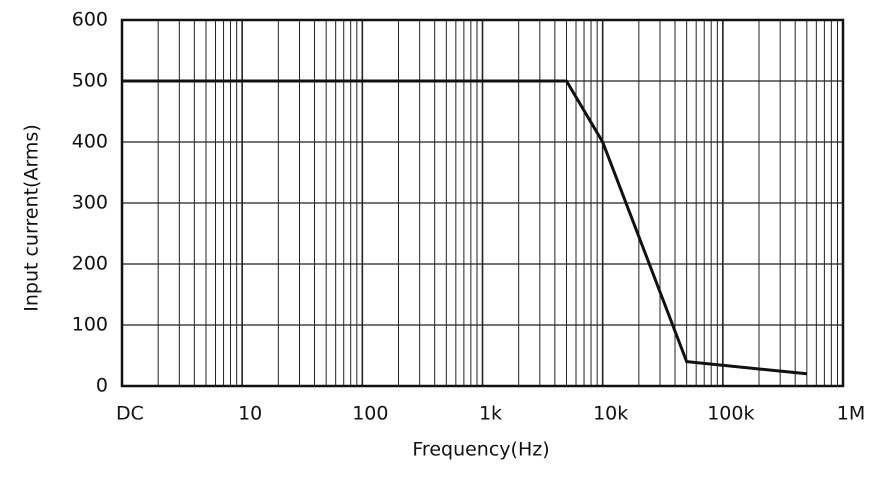 This screenshot has height=482, width=880. I want to click on y-tick-label: 300, so click(90, 203).